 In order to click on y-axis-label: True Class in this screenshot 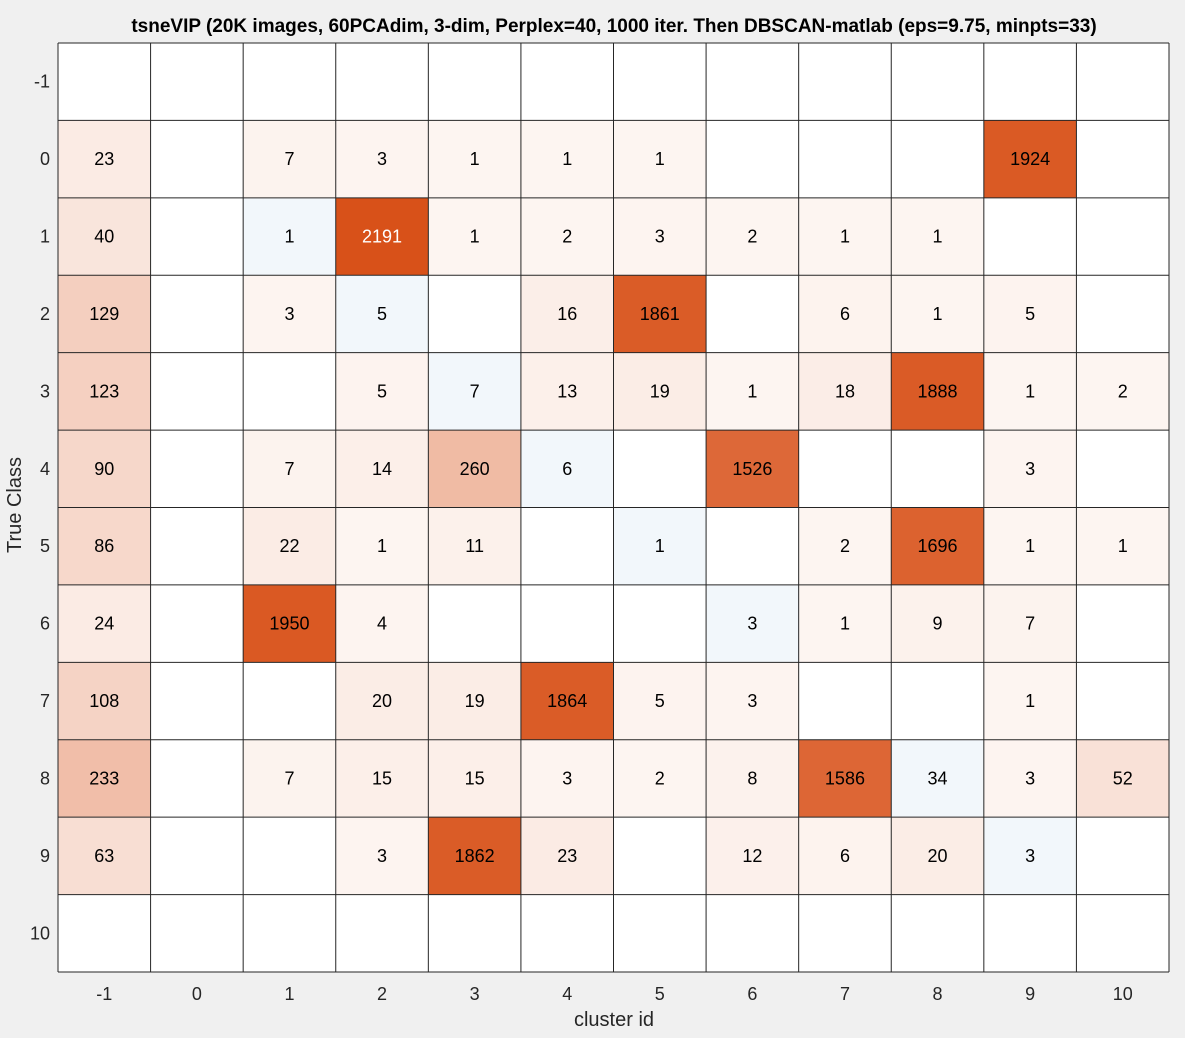, I will do `click(15, 505)`.